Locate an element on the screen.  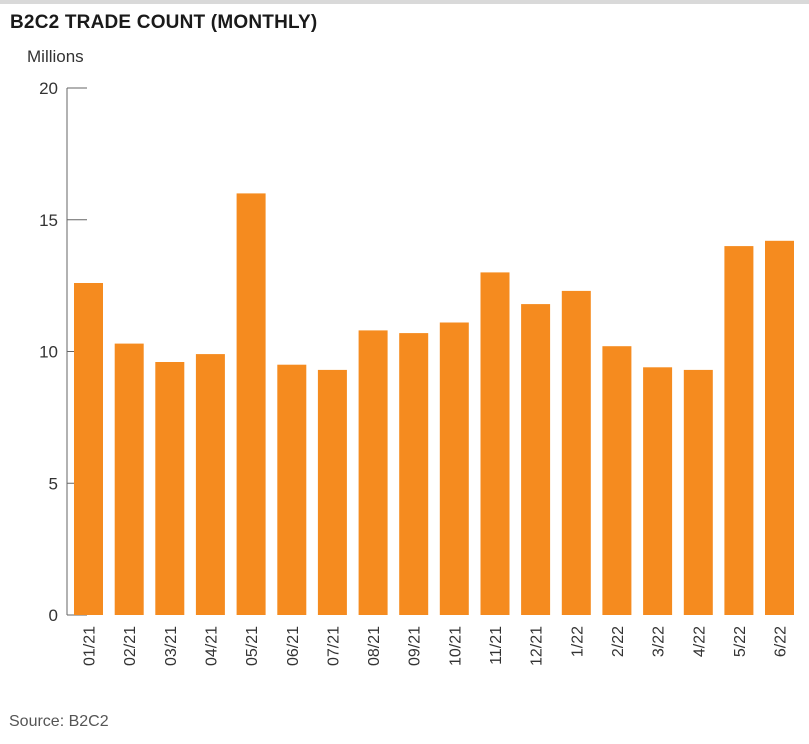
y-tick-label: 5 is located at coordinates (53, 483).